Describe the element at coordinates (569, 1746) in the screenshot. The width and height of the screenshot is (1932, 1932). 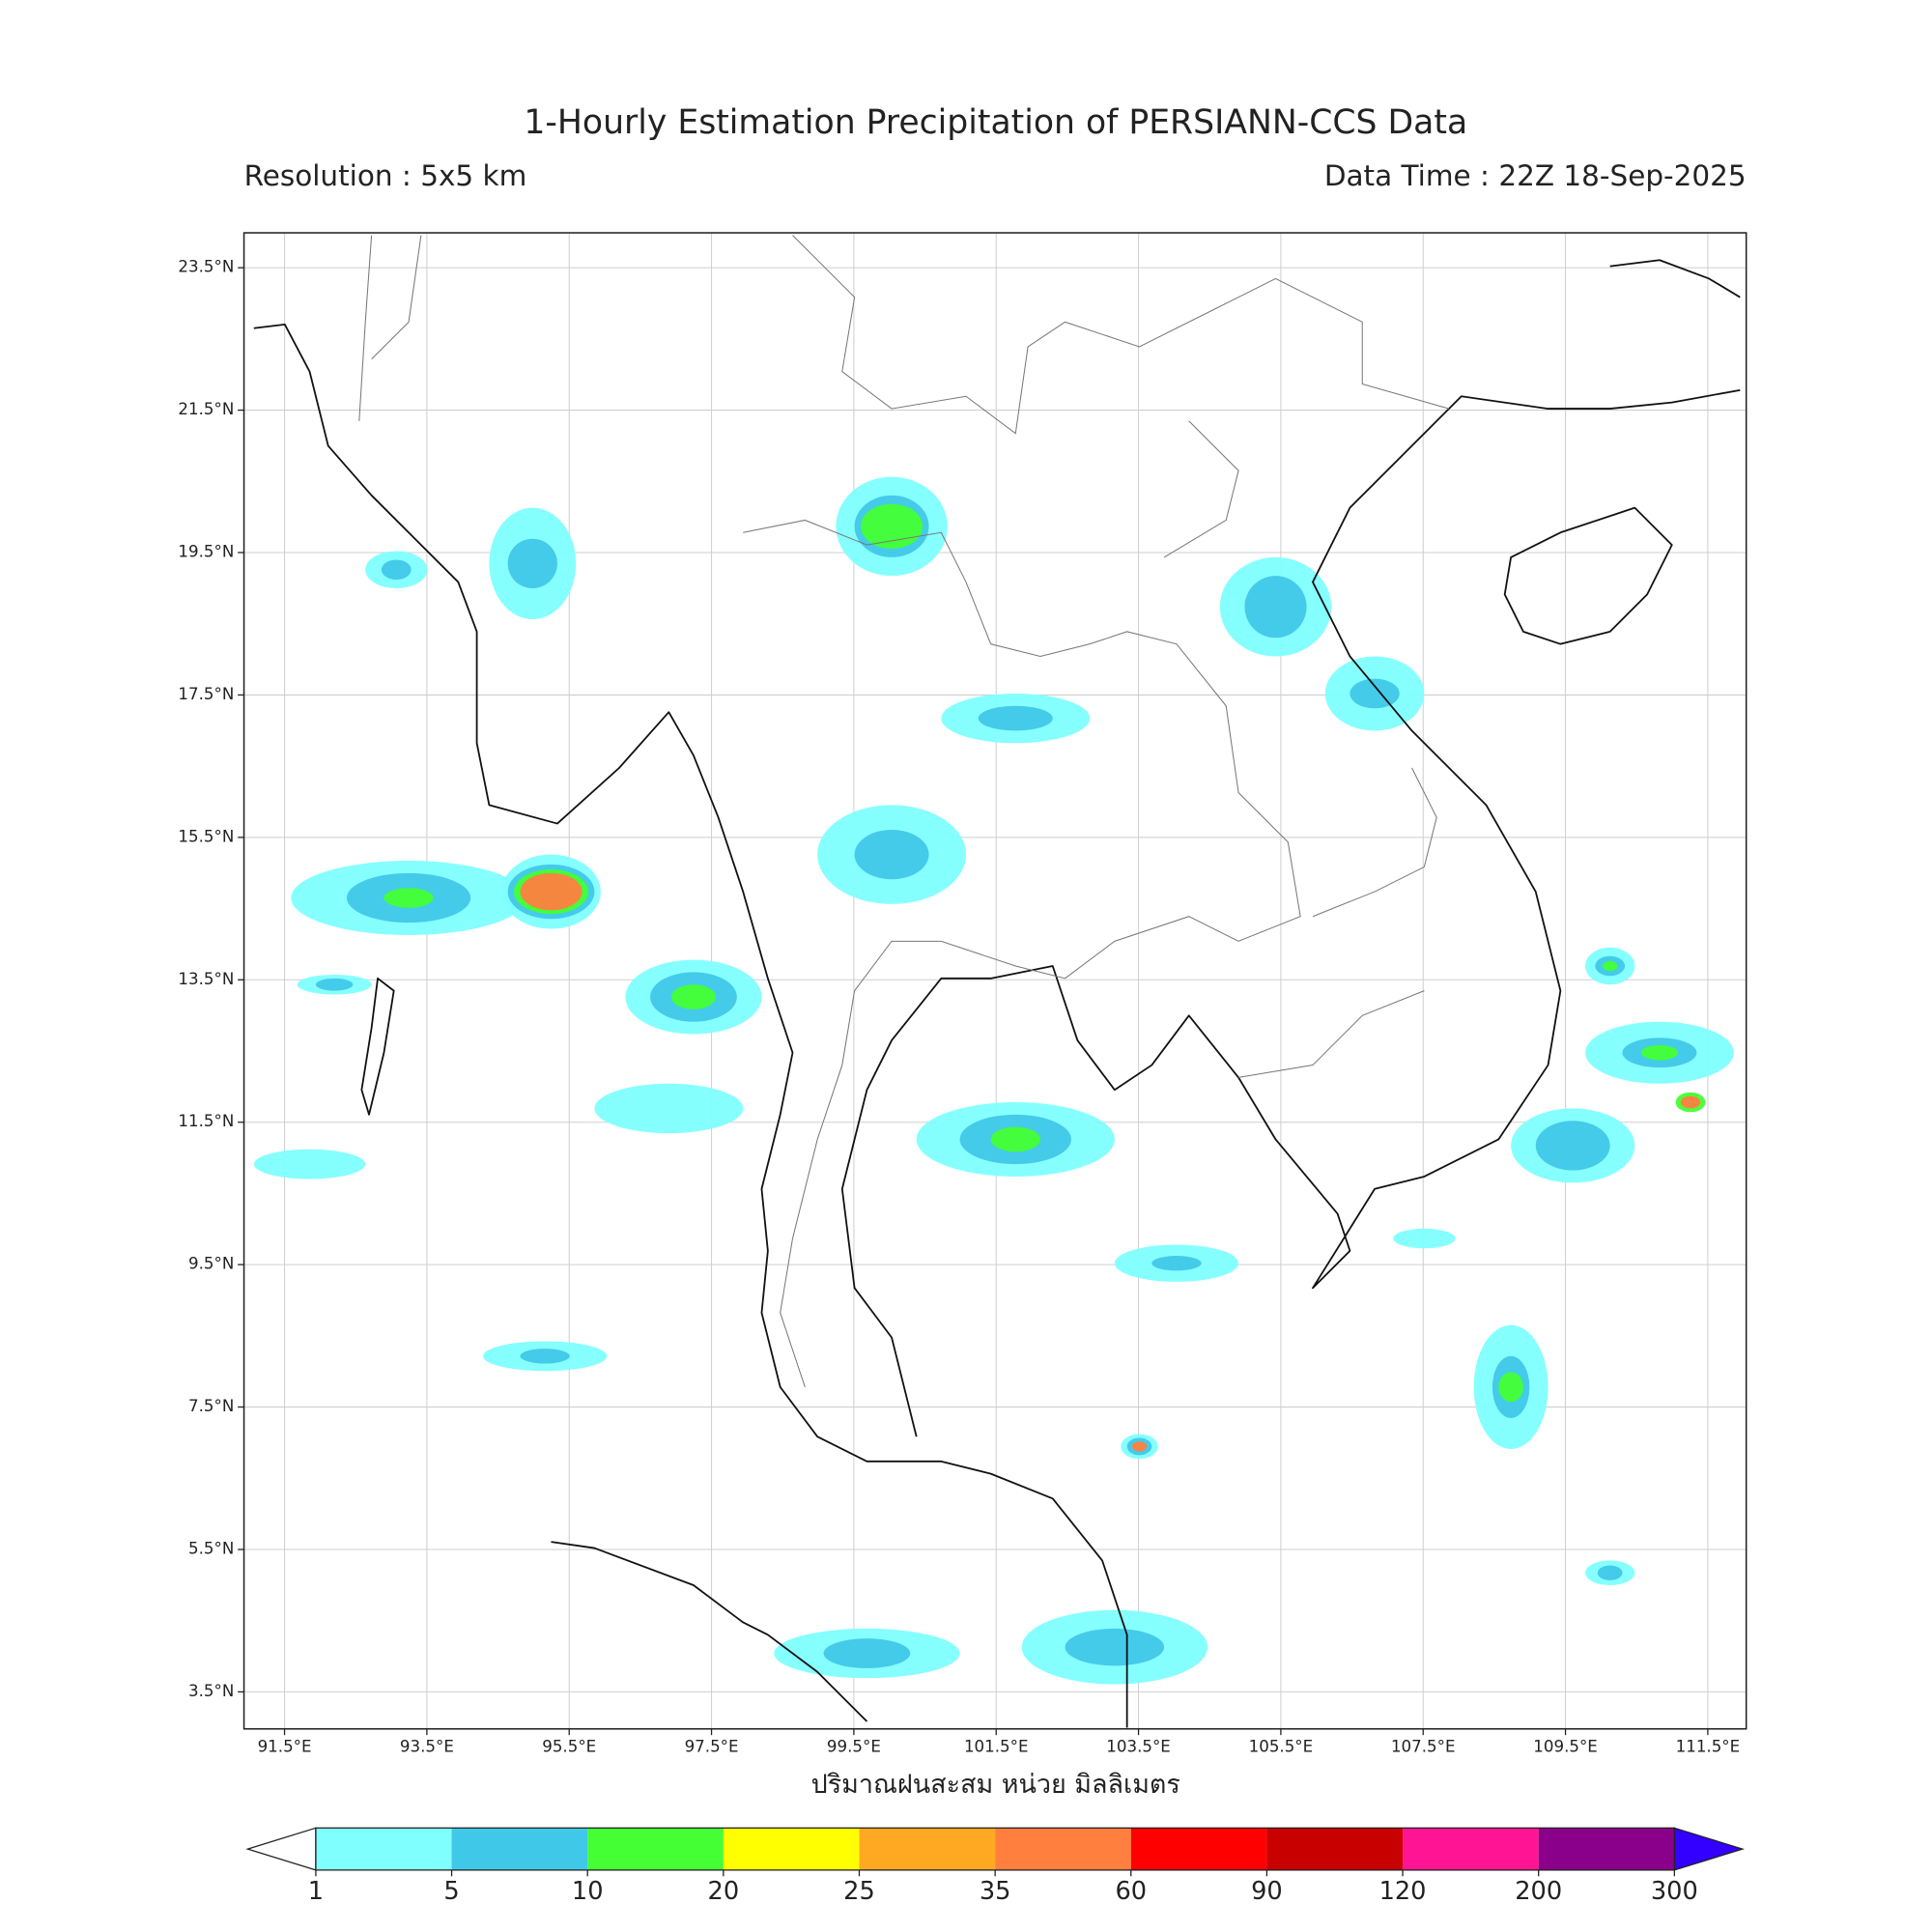
I see `x-tick-label: 95.5°E` at that location.